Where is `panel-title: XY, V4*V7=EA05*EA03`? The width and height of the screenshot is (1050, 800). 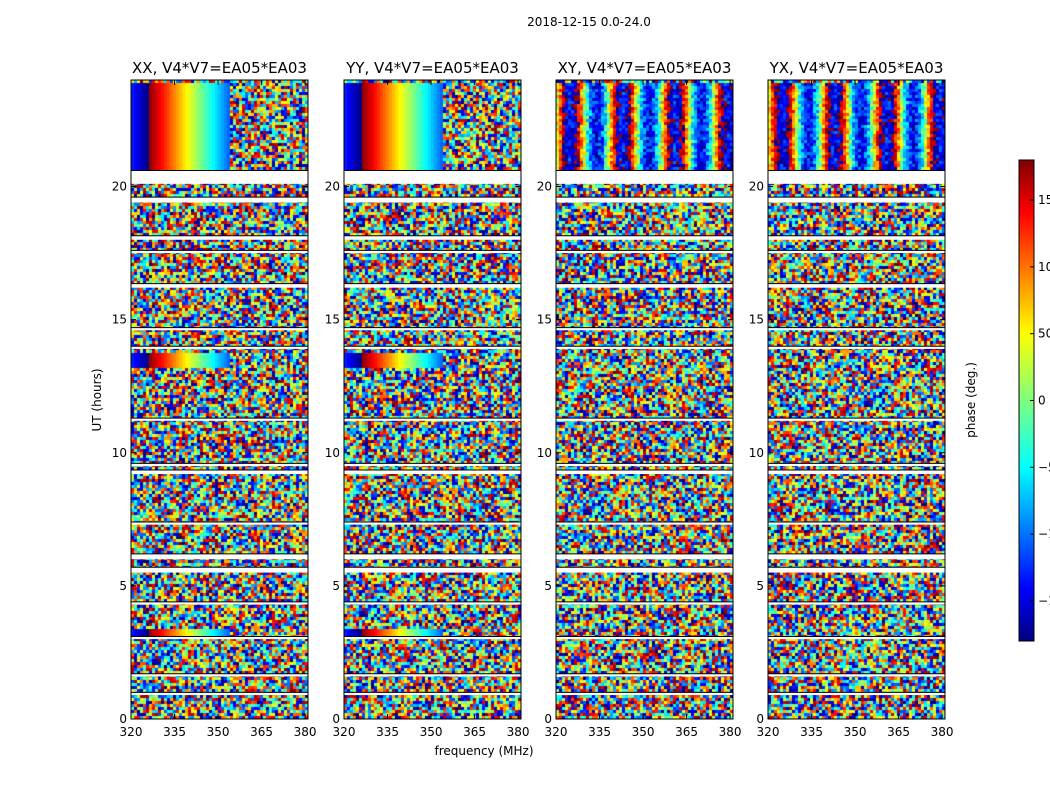 panel-title: XY, V4*V7=EA05*EA03 is located at coordinates (645, 68).